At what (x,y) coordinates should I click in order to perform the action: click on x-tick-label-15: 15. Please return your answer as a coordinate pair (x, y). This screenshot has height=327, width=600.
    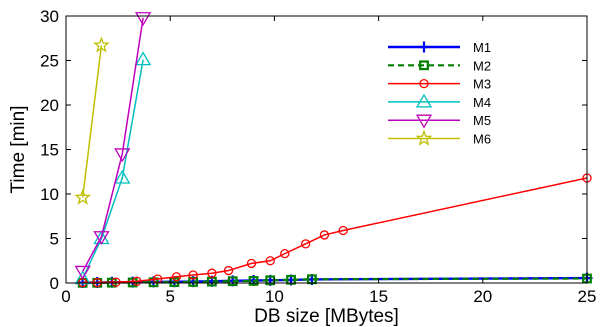
    Looking at the image, I should click on (378, 296).